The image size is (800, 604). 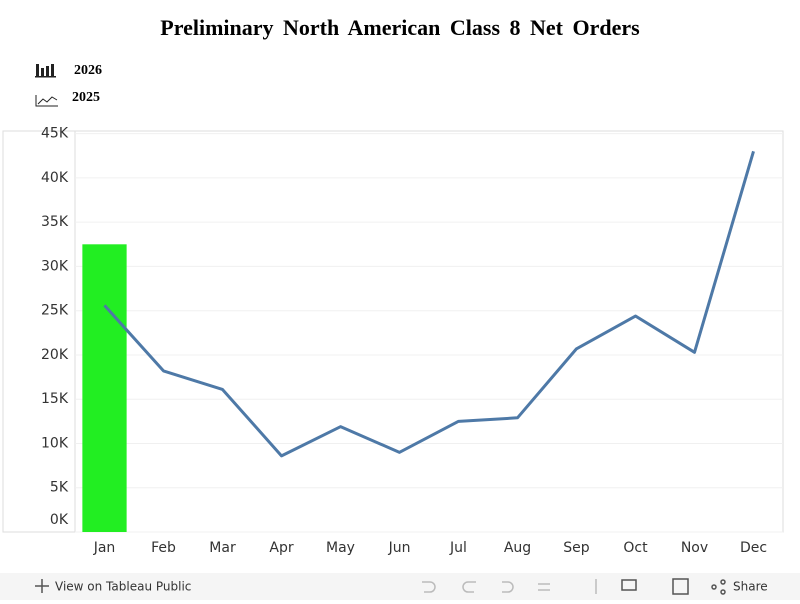 What do you see at coordinates (400, 586) in the screenshot?
I see `toolbar` at bounding box center [400, 586].